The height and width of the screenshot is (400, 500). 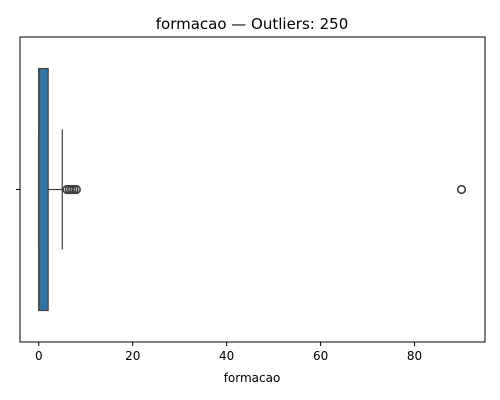 I want to click on box-iqr, so click(x=43, y=189).